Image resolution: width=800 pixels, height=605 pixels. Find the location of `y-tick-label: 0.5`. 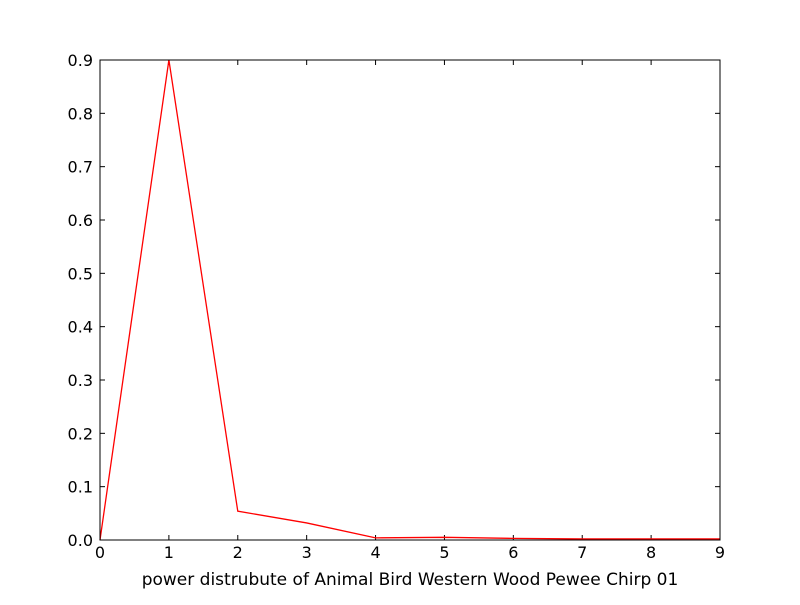

y-tick-label: 0.5 is located at coordinates (80, 273).